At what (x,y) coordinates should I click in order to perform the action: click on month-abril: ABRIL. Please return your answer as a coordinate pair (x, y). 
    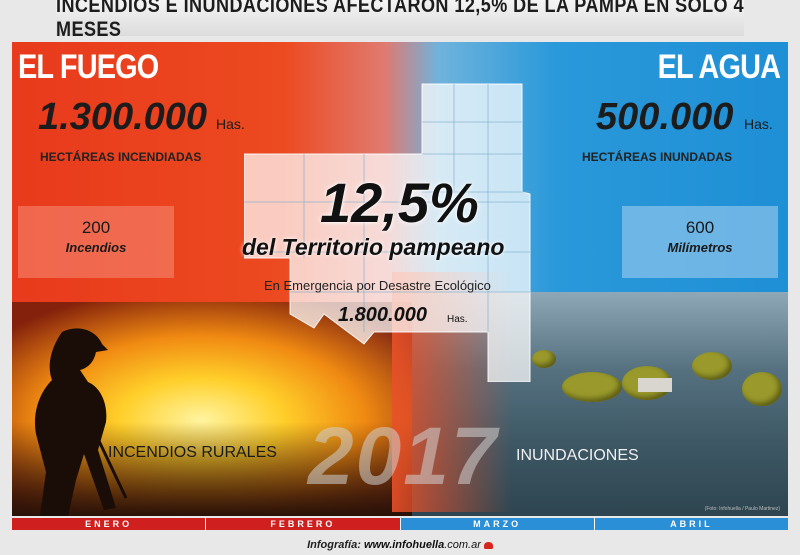
    Looking at the image, I should click on (691, 524).